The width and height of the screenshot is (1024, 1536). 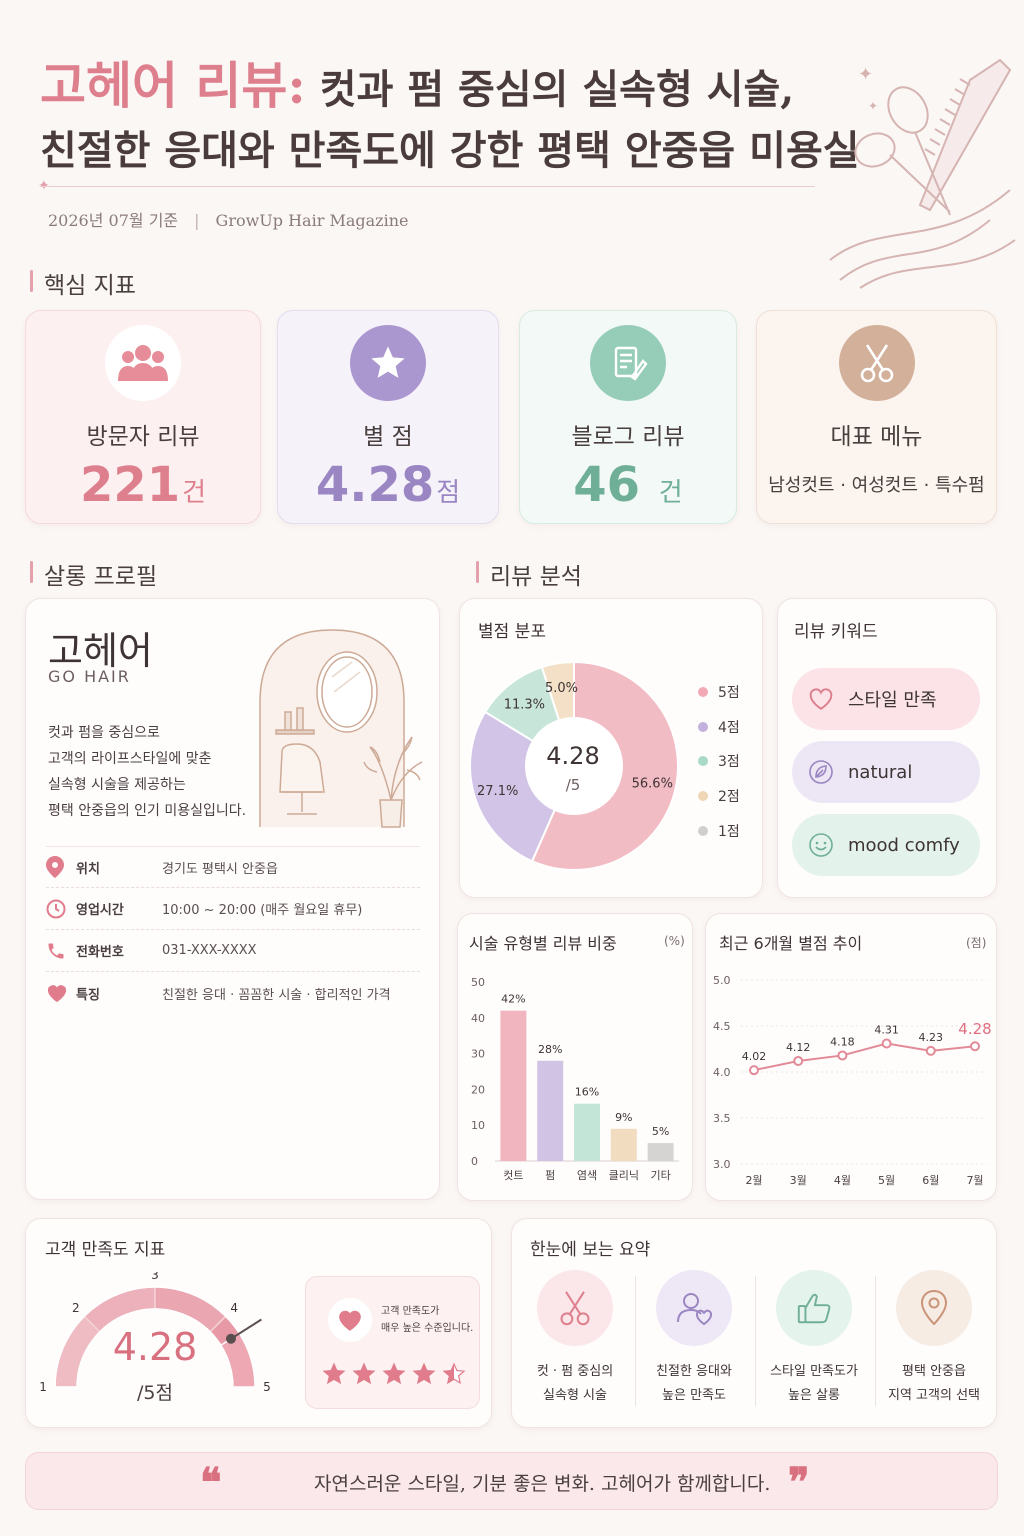 What do you see at coordinates (722, 1118) in the screenshot?
I see `y-tick-label: 3.5` at bounding box center [722, 1118].